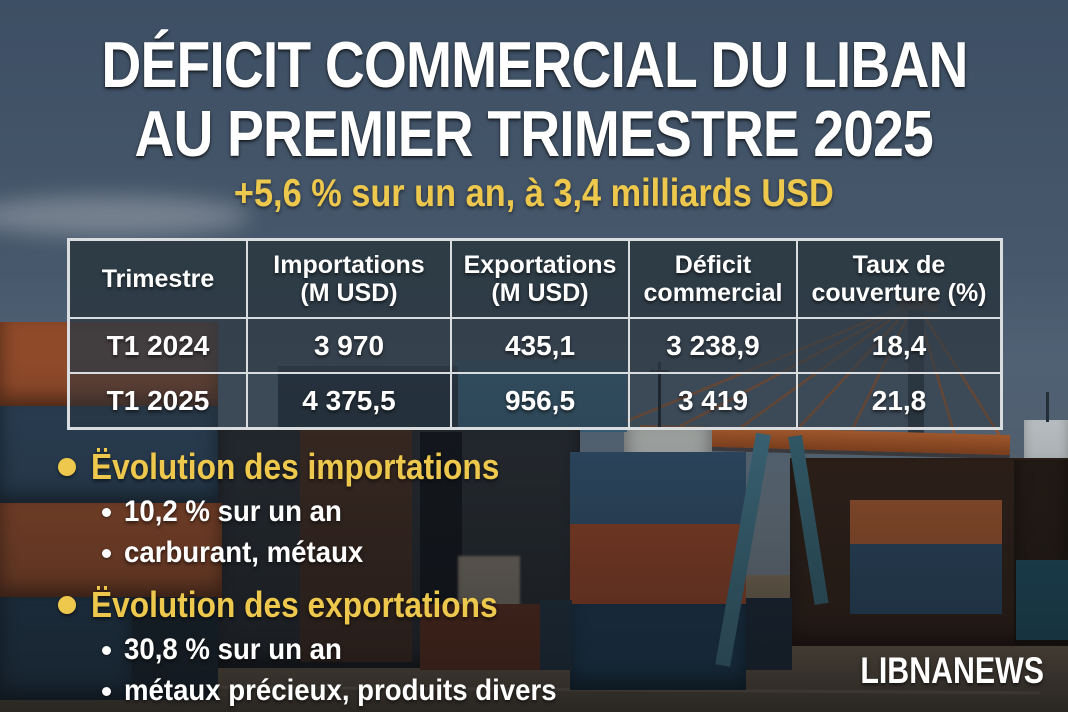 Image resolution: width=1068 pixels, height=712 pixels. I want to click on cell-t1-2024-taux: 18,4, so click(899, 345).